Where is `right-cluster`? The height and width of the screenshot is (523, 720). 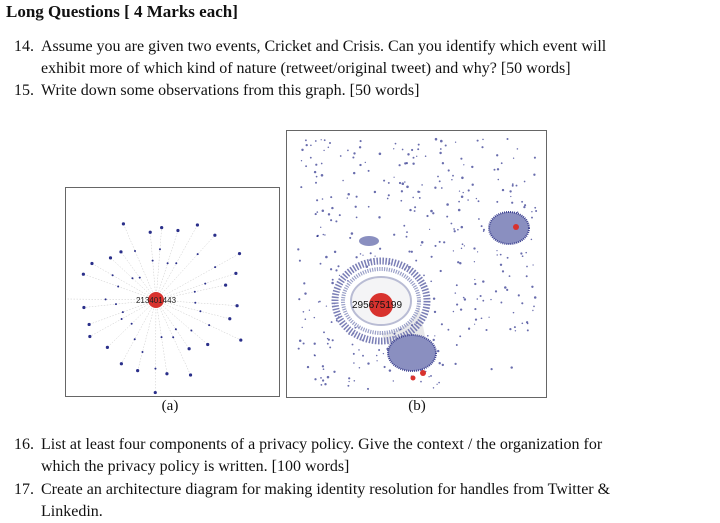 right-cluster is located at coordinates (509, 228).